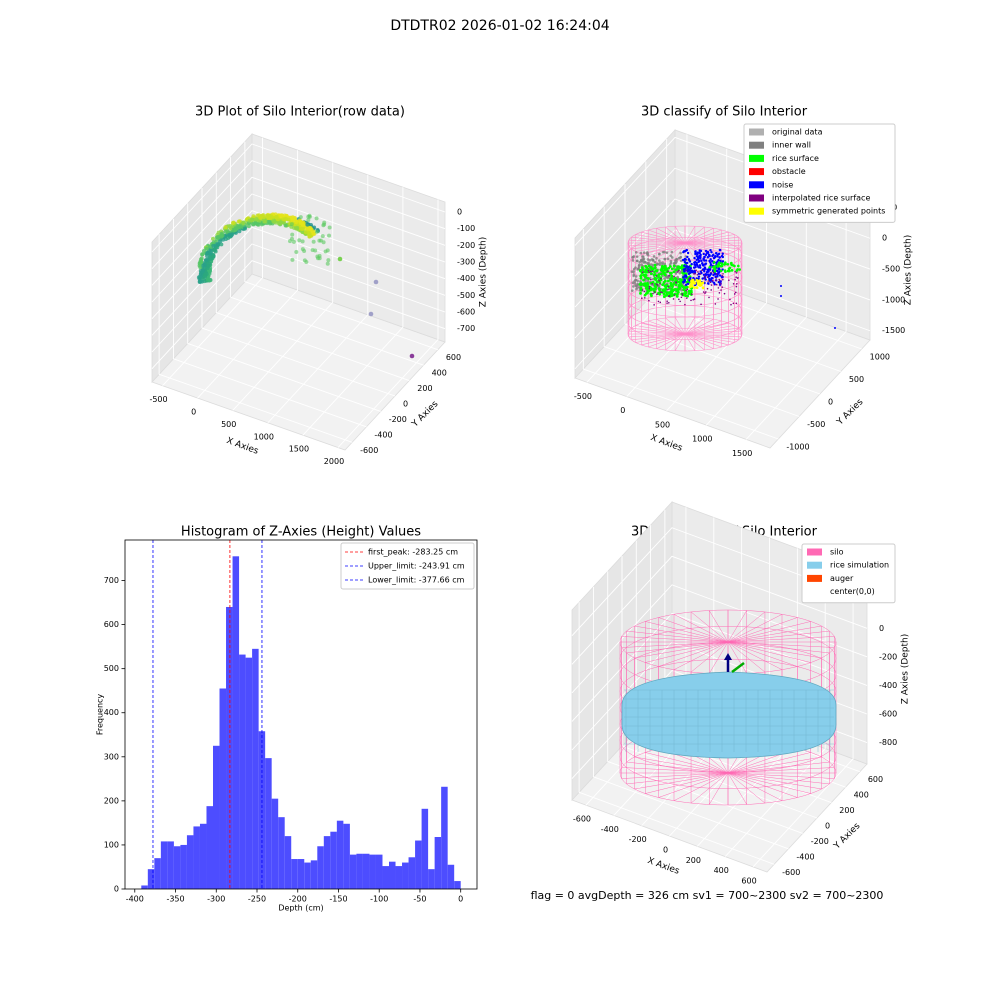  I want to click on x-tick-label: -350, so click(175, 899).